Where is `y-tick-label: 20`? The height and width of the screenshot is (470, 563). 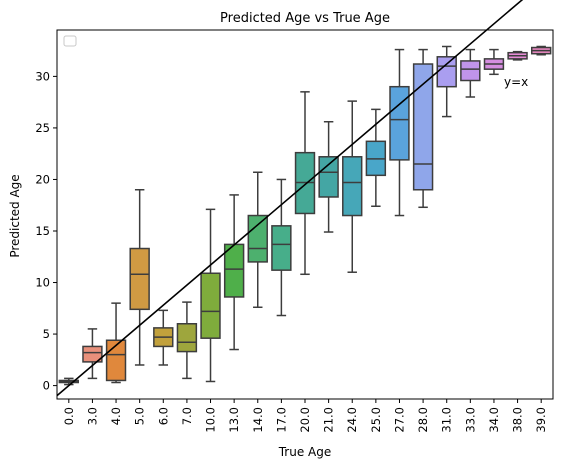 y-tick-label: 20 is located at coordinates (42, 179).